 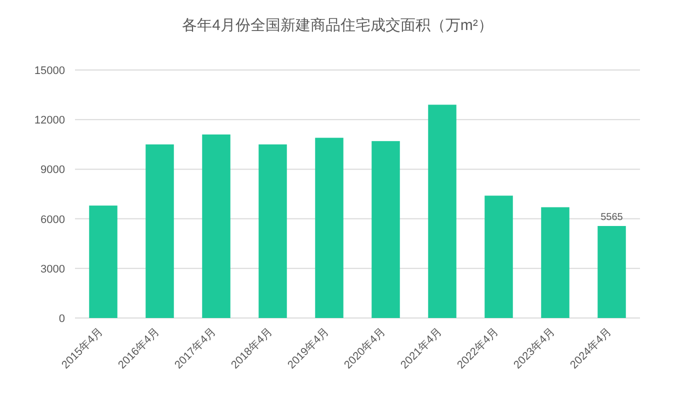 What do you see at coordinates (52, 170) in the screenshot?
I see `y-tick-label: 9000` at bounding box center [52, 170].